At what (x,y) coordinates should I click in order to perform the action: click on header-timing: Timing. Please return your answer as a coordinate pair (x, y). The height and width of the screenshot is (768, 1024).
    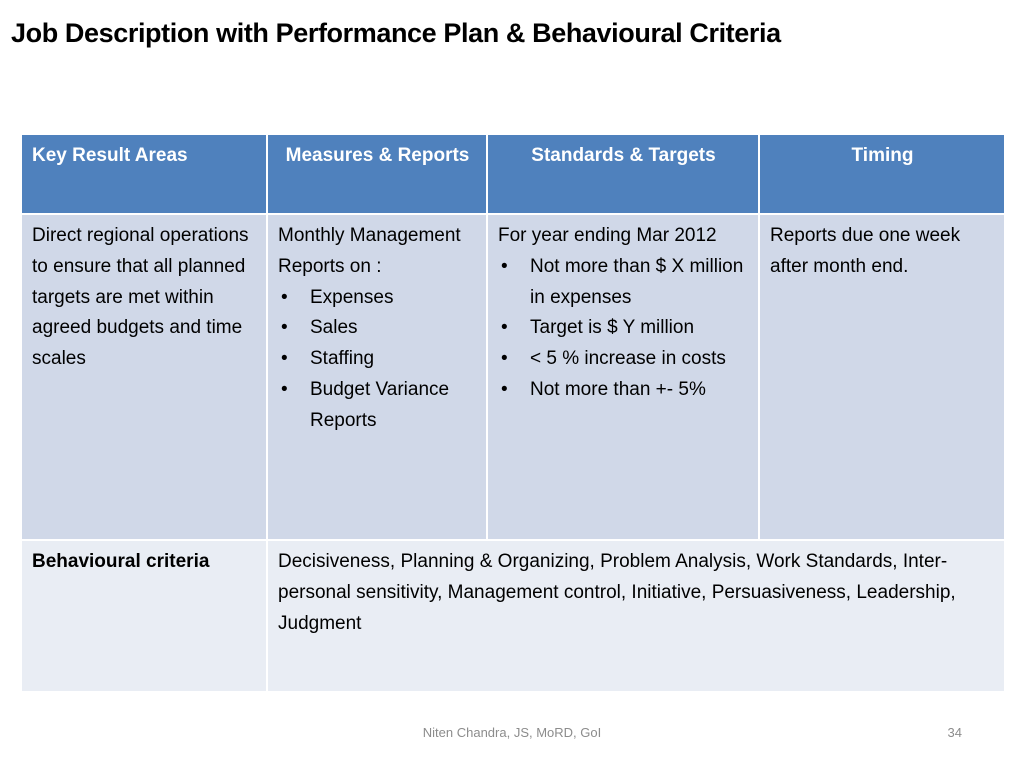
    Looking at the image, I should click on (882, 174).